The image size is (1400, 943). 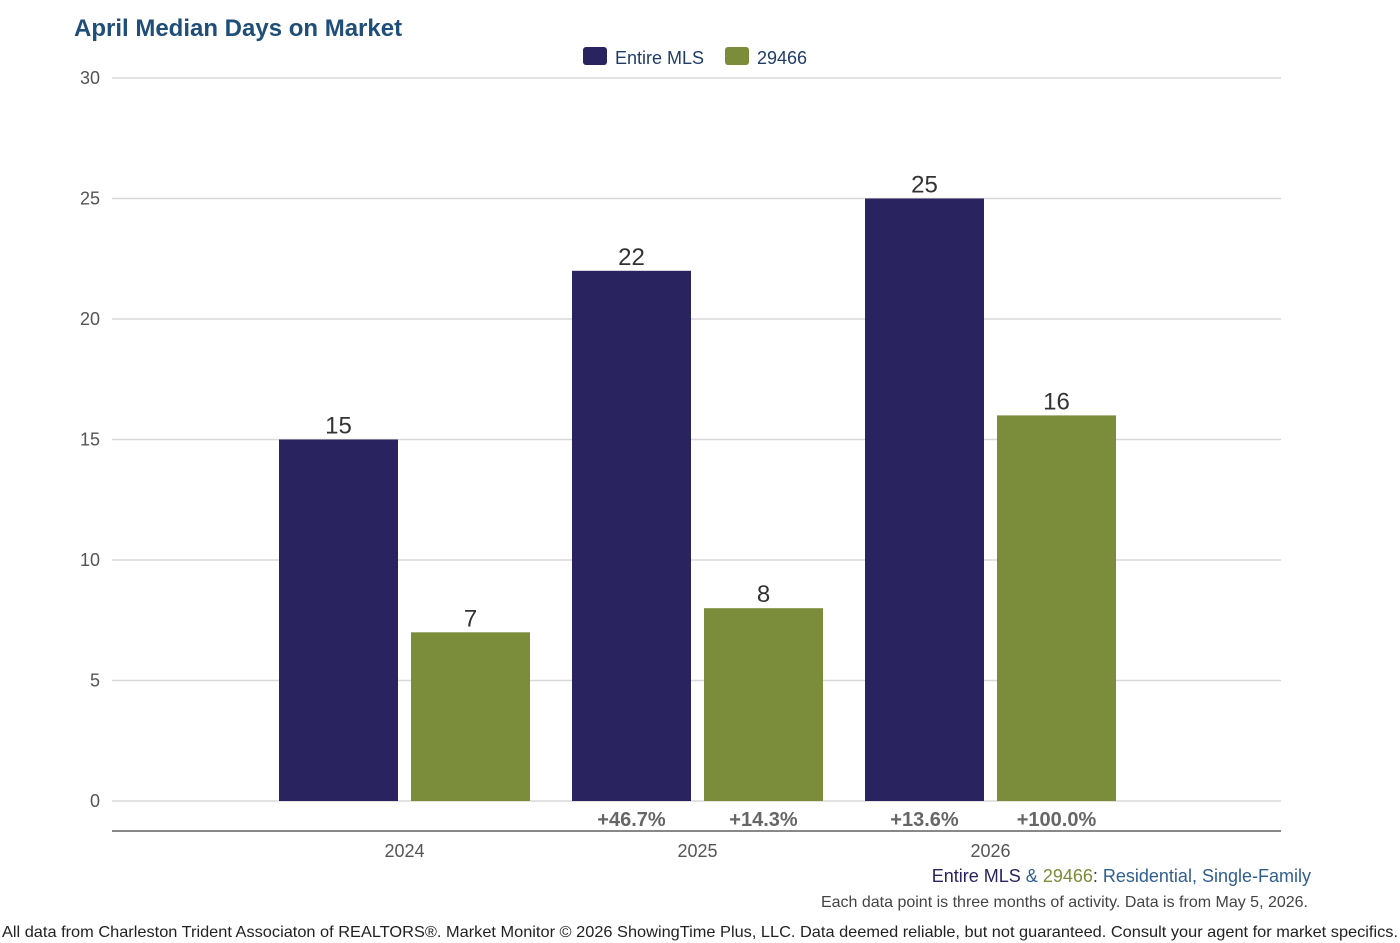 I want to click on series-description-amp: &, so click(x=1032, y=876).